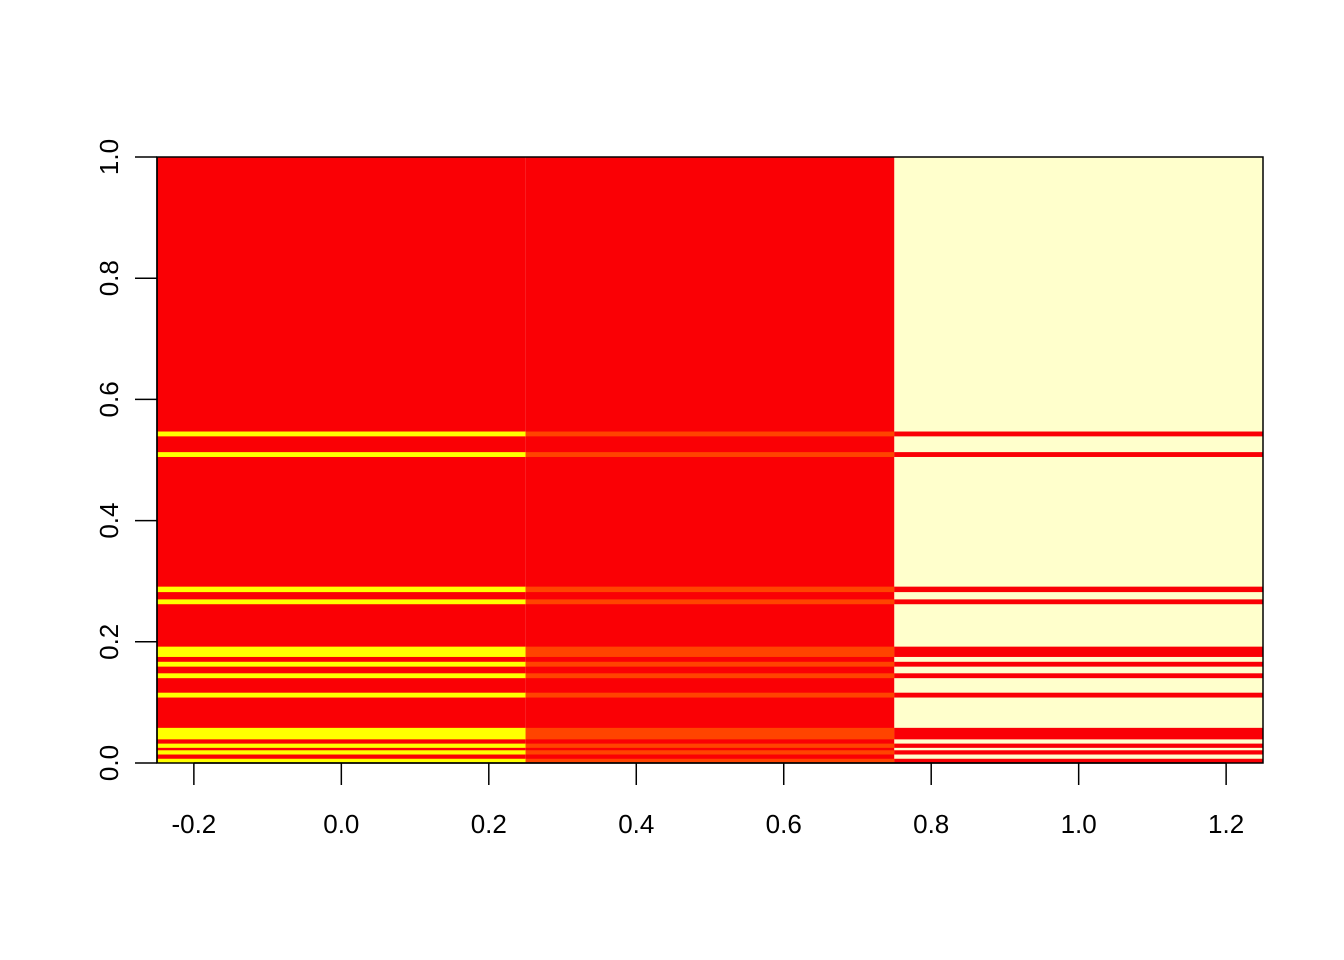  Describe the element at coordinates (1226, 824) in the screenshot. I see `x-tick-label: 1.2` at that location.